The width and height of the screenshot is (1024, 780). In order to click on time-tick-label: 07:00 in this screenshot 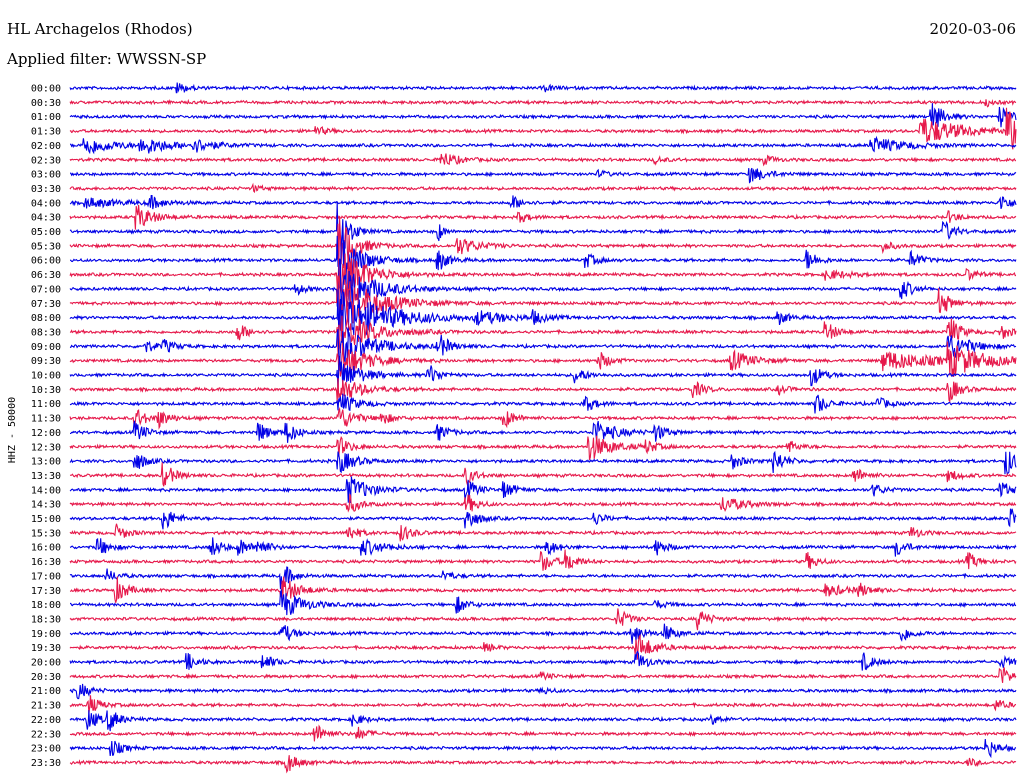, I will do `click(46, 289)`.